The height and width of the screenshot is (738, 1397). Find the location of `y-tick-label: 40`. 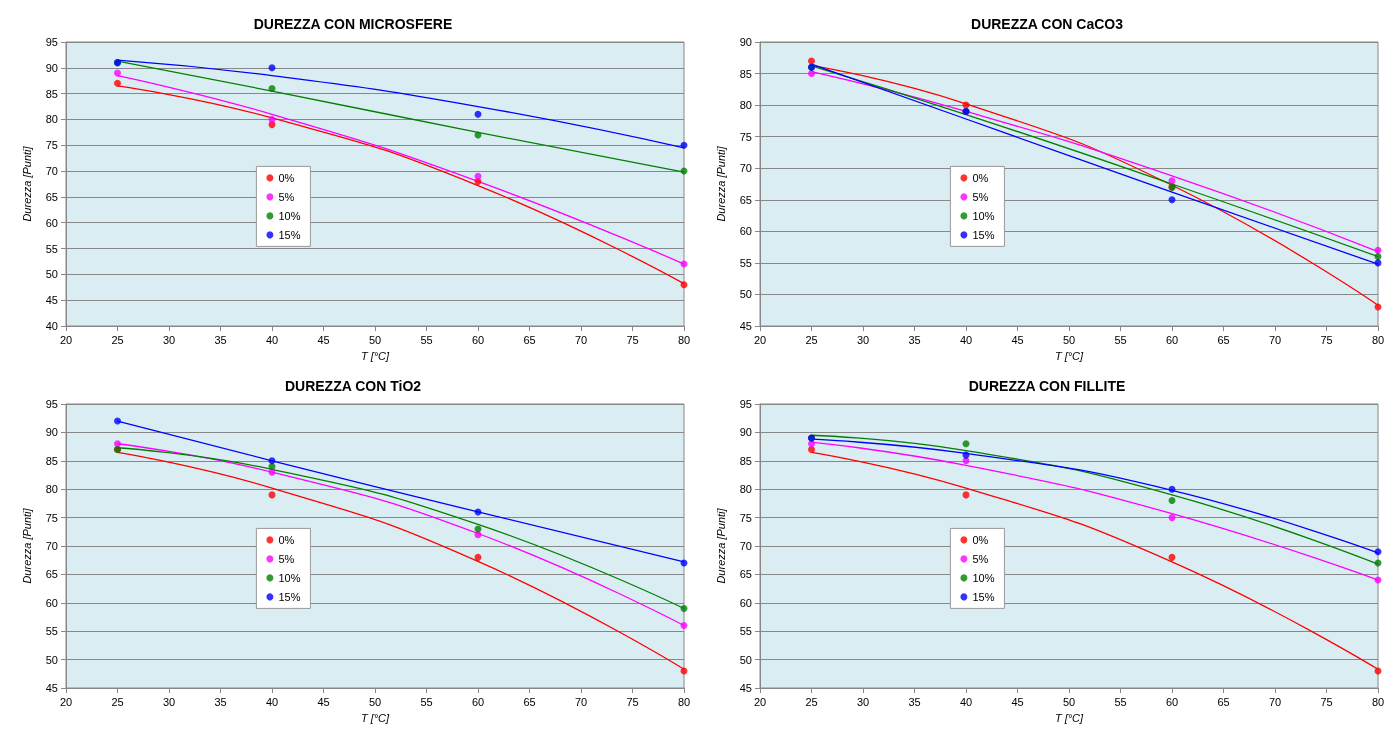

y-tick-label: 40 is located at coordinates (51, 326).